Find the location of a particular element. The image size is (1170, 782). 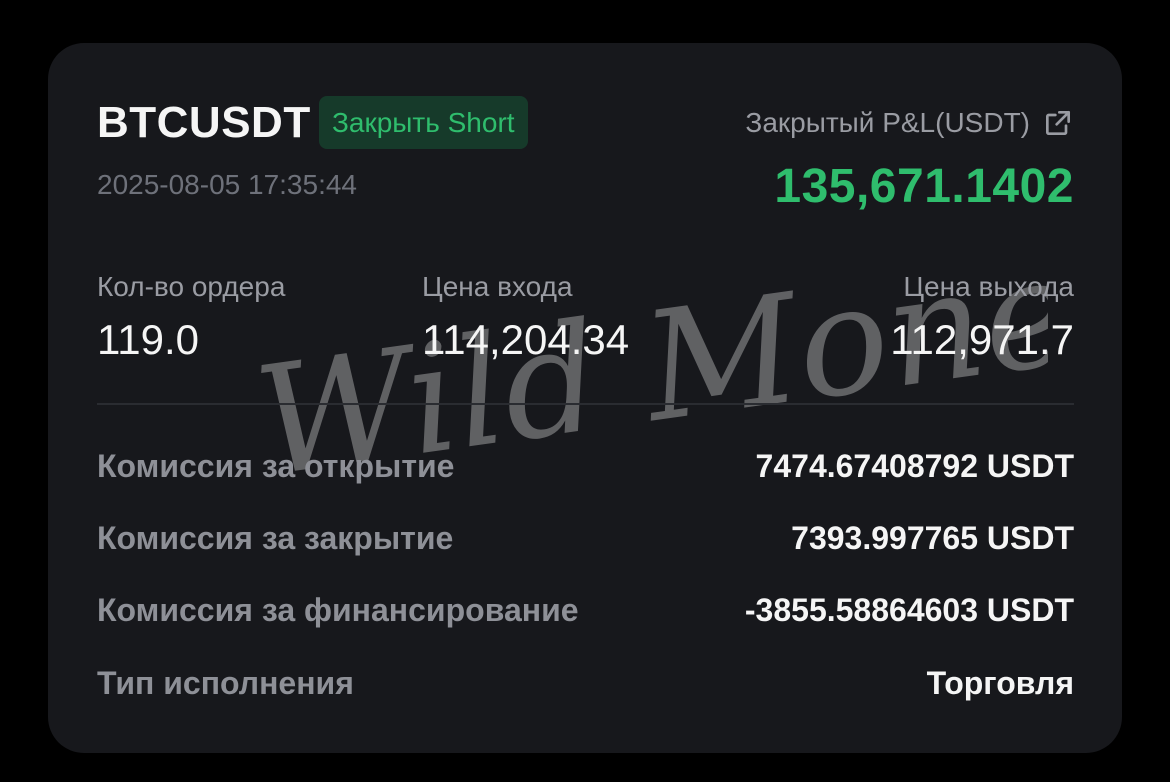

open-fee-label: Комиссия за открытие is located at coordinates (276, 465).